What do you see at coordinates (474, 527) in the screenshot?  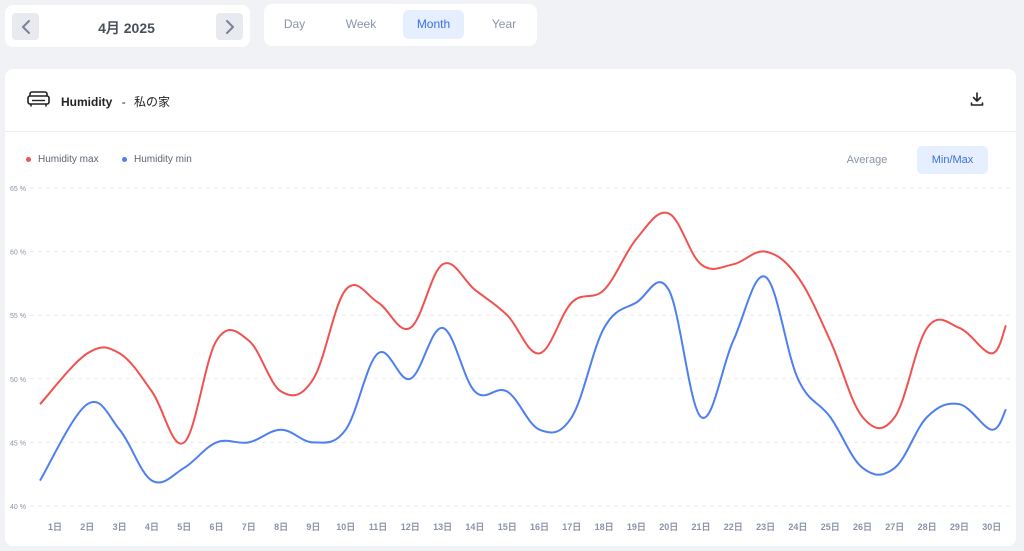 I see `x-tick-label: 14日` at bounding box center [474, 527].